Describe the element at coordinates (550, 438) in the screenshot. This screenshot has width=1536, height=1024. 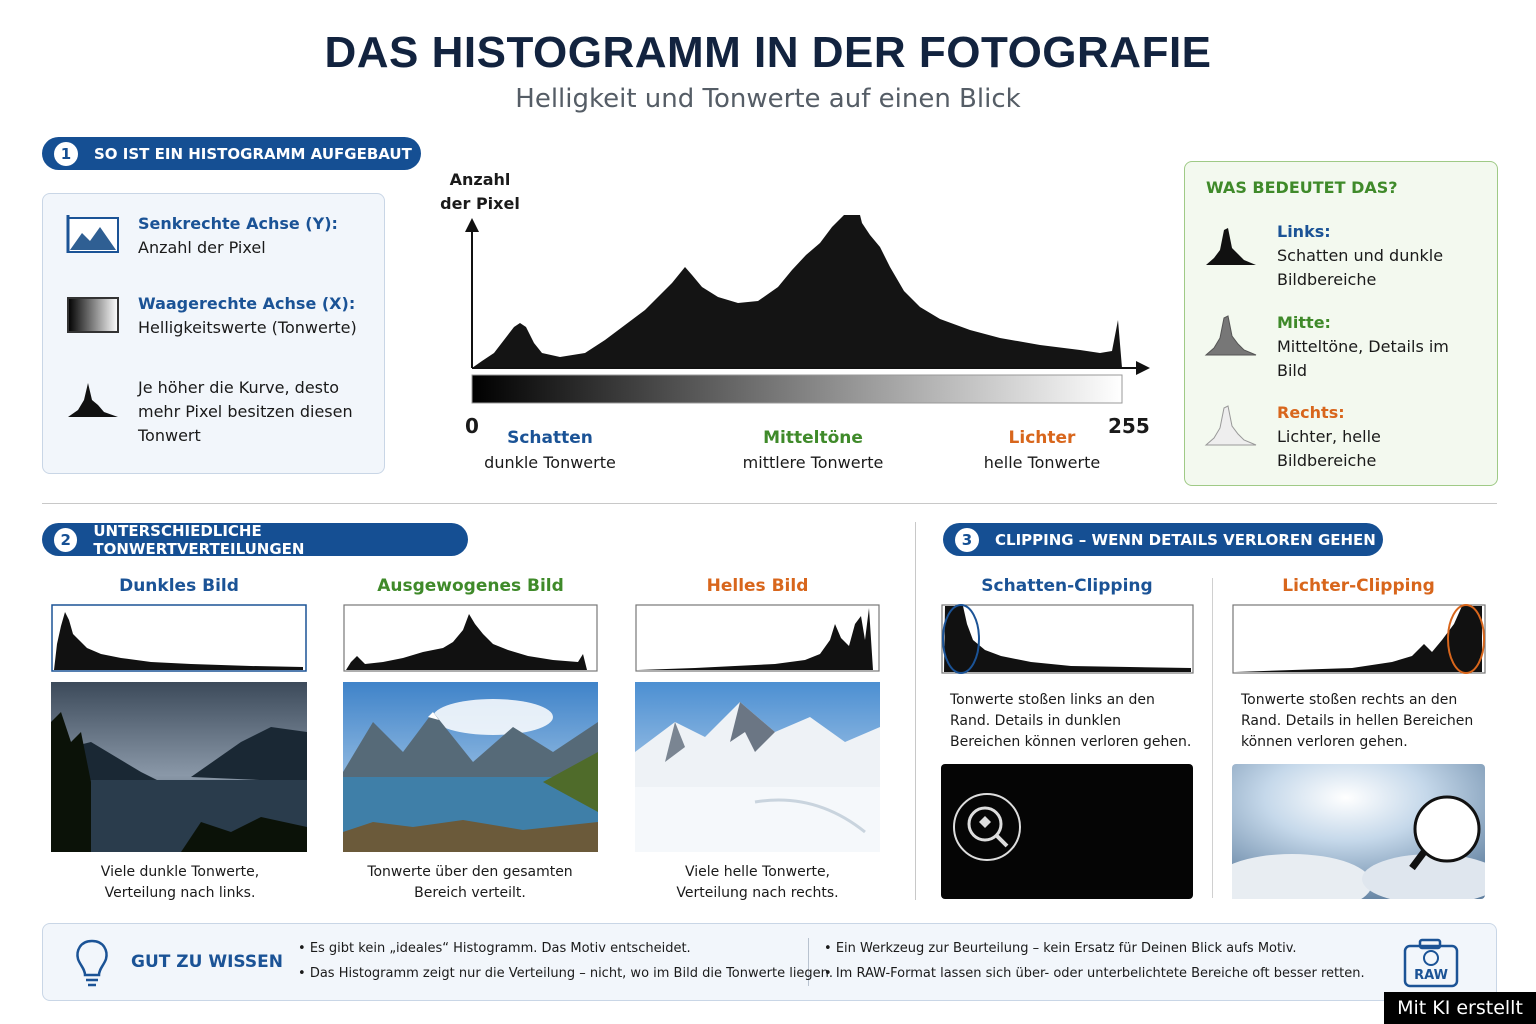
I see `zone-label: Schatten` at that location.